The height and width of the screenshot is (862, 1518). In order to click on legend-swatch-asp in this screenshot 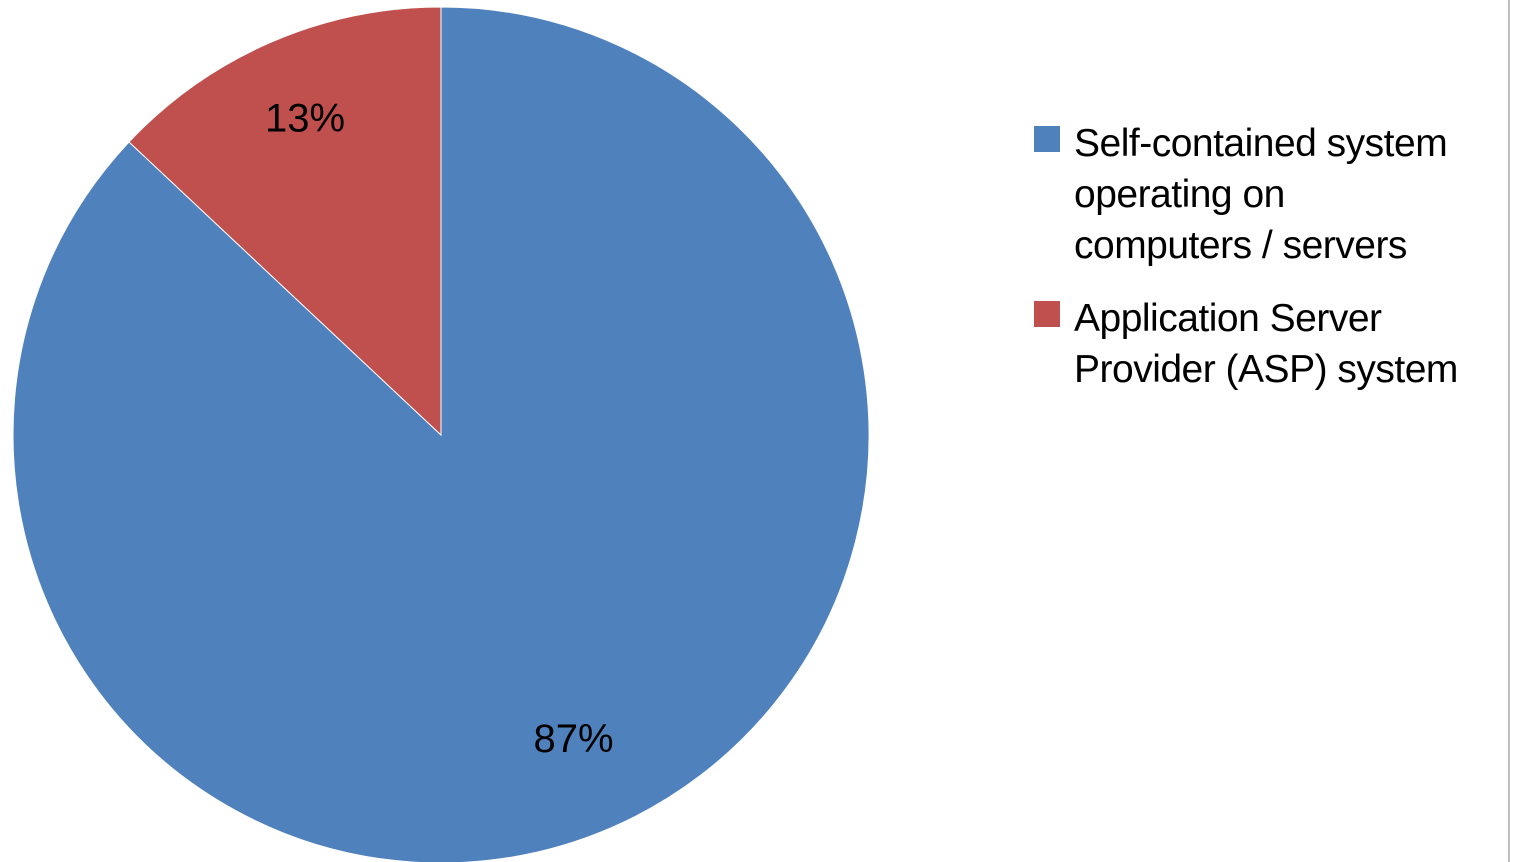, I will do `click(1047, 314)`.